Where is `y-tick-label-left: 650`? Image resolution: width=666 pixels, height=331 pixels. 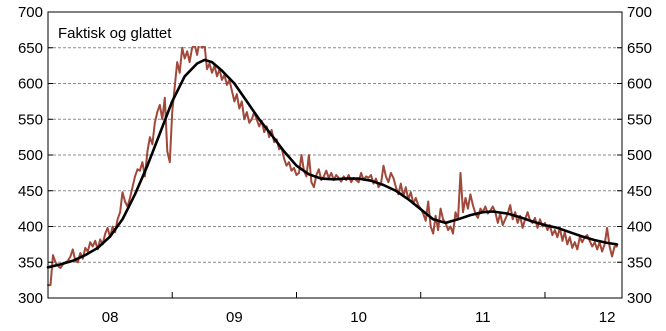
y-tick-label-left: 650 is located at coordinates (30, 48).